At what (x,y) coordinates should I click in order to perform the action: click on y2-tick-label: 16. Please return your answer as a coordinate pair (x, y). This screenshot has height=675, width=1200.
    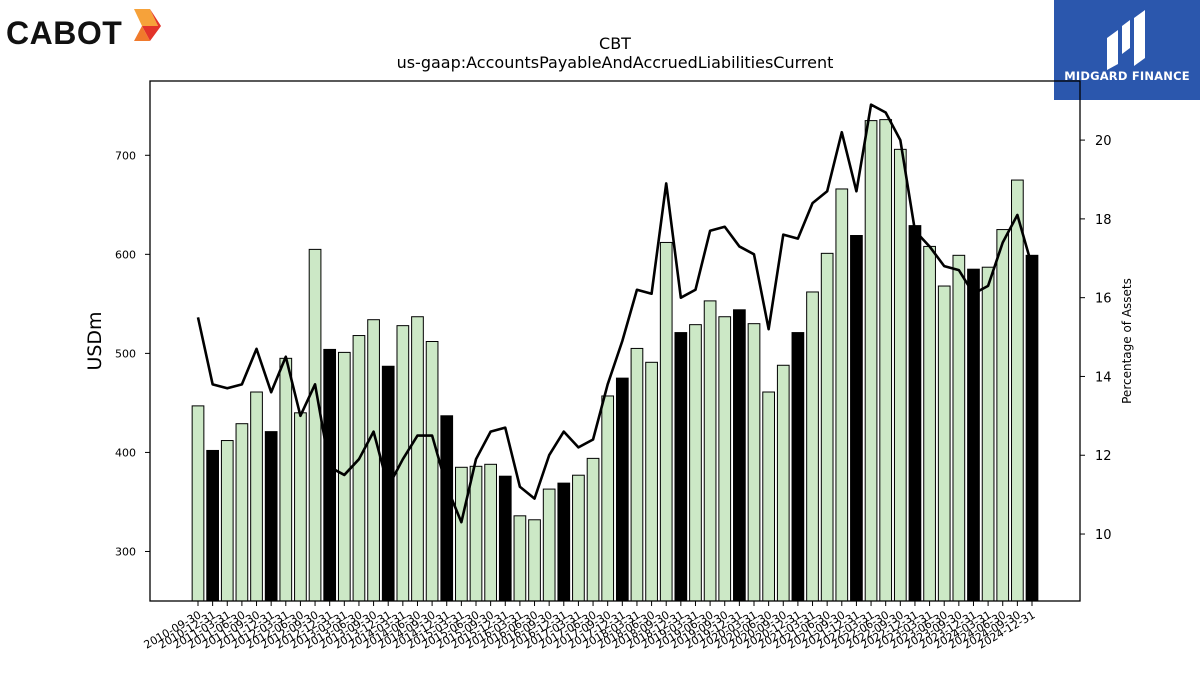
    Looking at the image, I should click on (1103, 299).